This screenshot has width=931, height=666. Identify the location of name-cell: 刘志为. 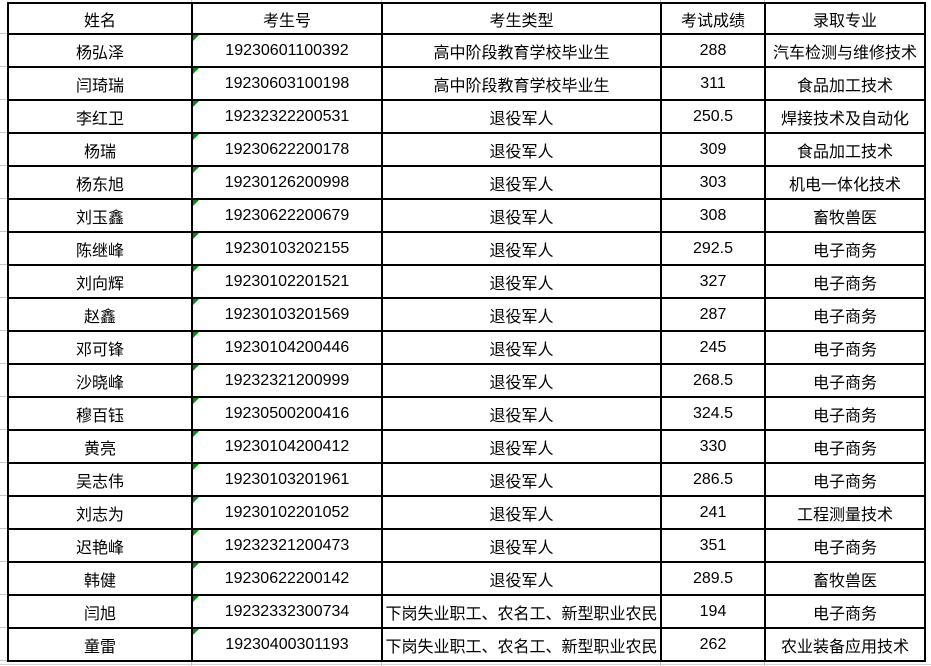
(100, 512).